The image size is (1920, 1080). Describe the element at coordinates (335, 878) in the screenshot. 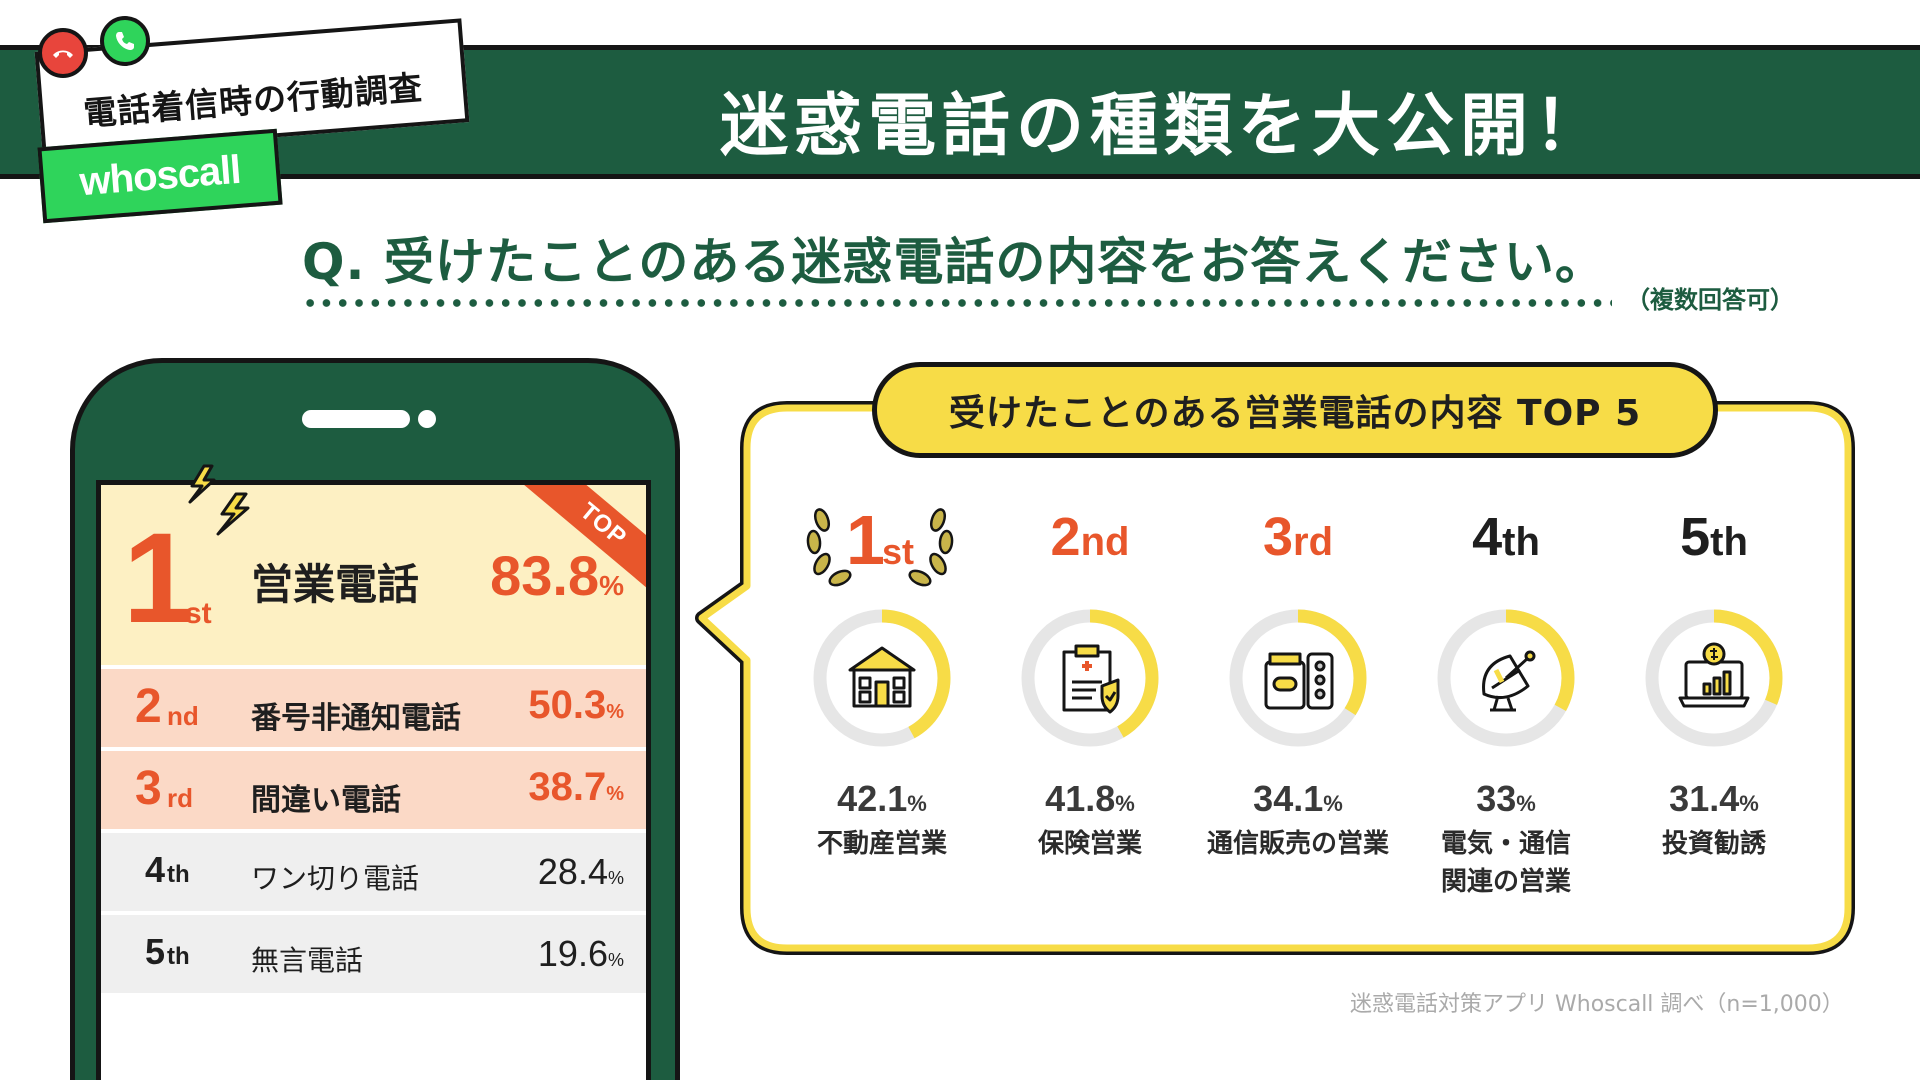

I see `rank-label: ワン切り電話` at that location.